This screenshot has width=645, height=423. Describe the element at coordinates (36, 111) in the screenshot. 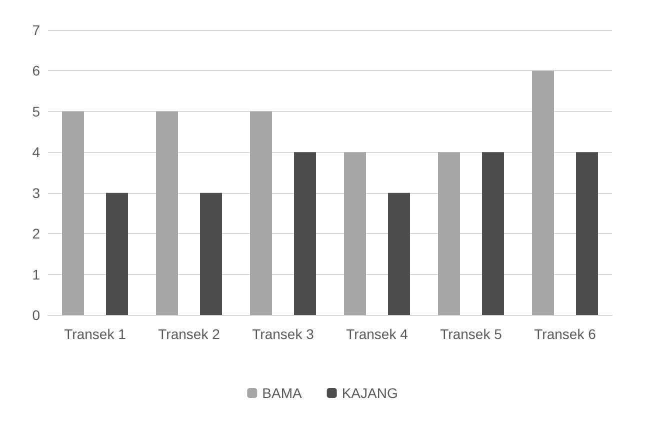

I see `y-tick-label: 5` at that location.